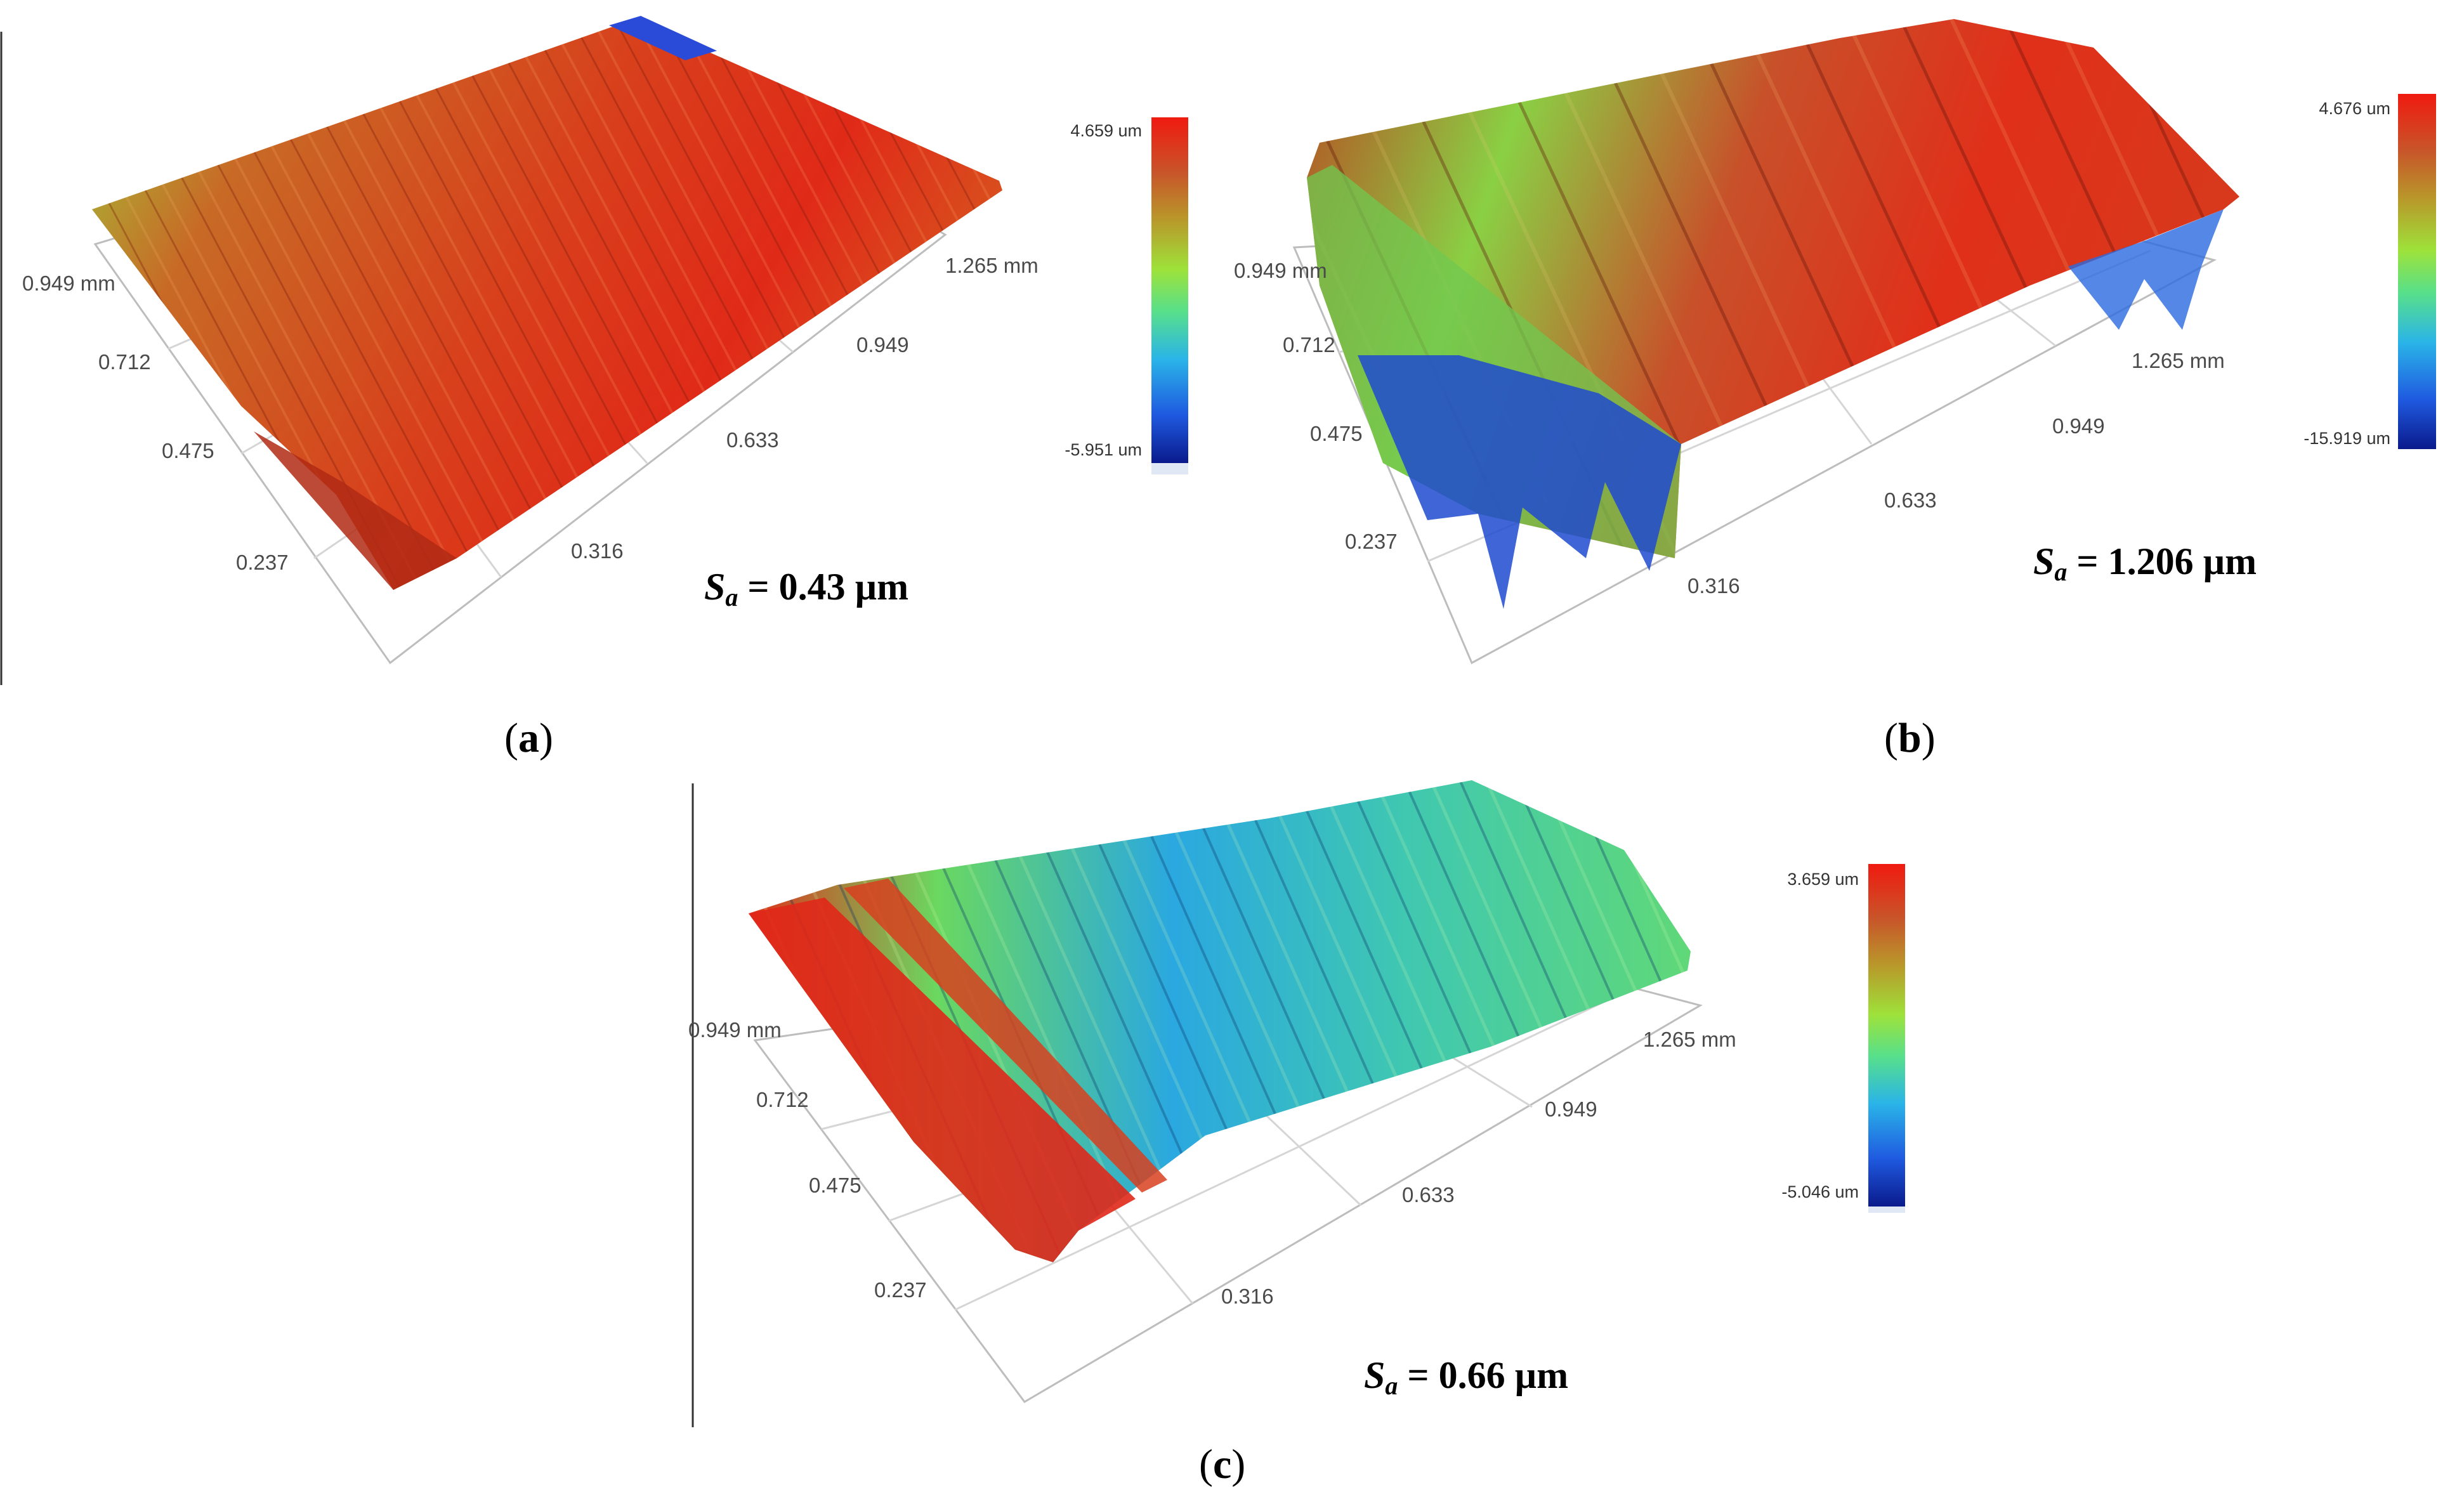 This screenshot has width=2464, height=1504. What do you see at coordinates (663, 38) in the screenshot?
I see `panel-a-blue-corner` at bounding box center [663, 38].